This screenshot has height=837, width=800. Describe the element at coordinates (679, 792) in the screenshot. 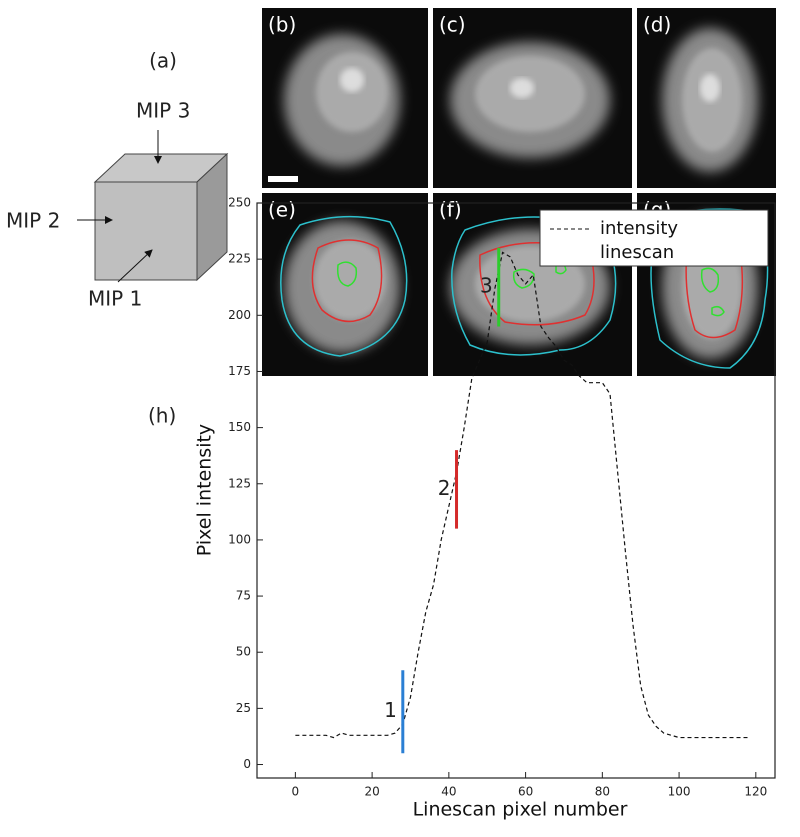

I see `x-tick-label: 100` at that location.